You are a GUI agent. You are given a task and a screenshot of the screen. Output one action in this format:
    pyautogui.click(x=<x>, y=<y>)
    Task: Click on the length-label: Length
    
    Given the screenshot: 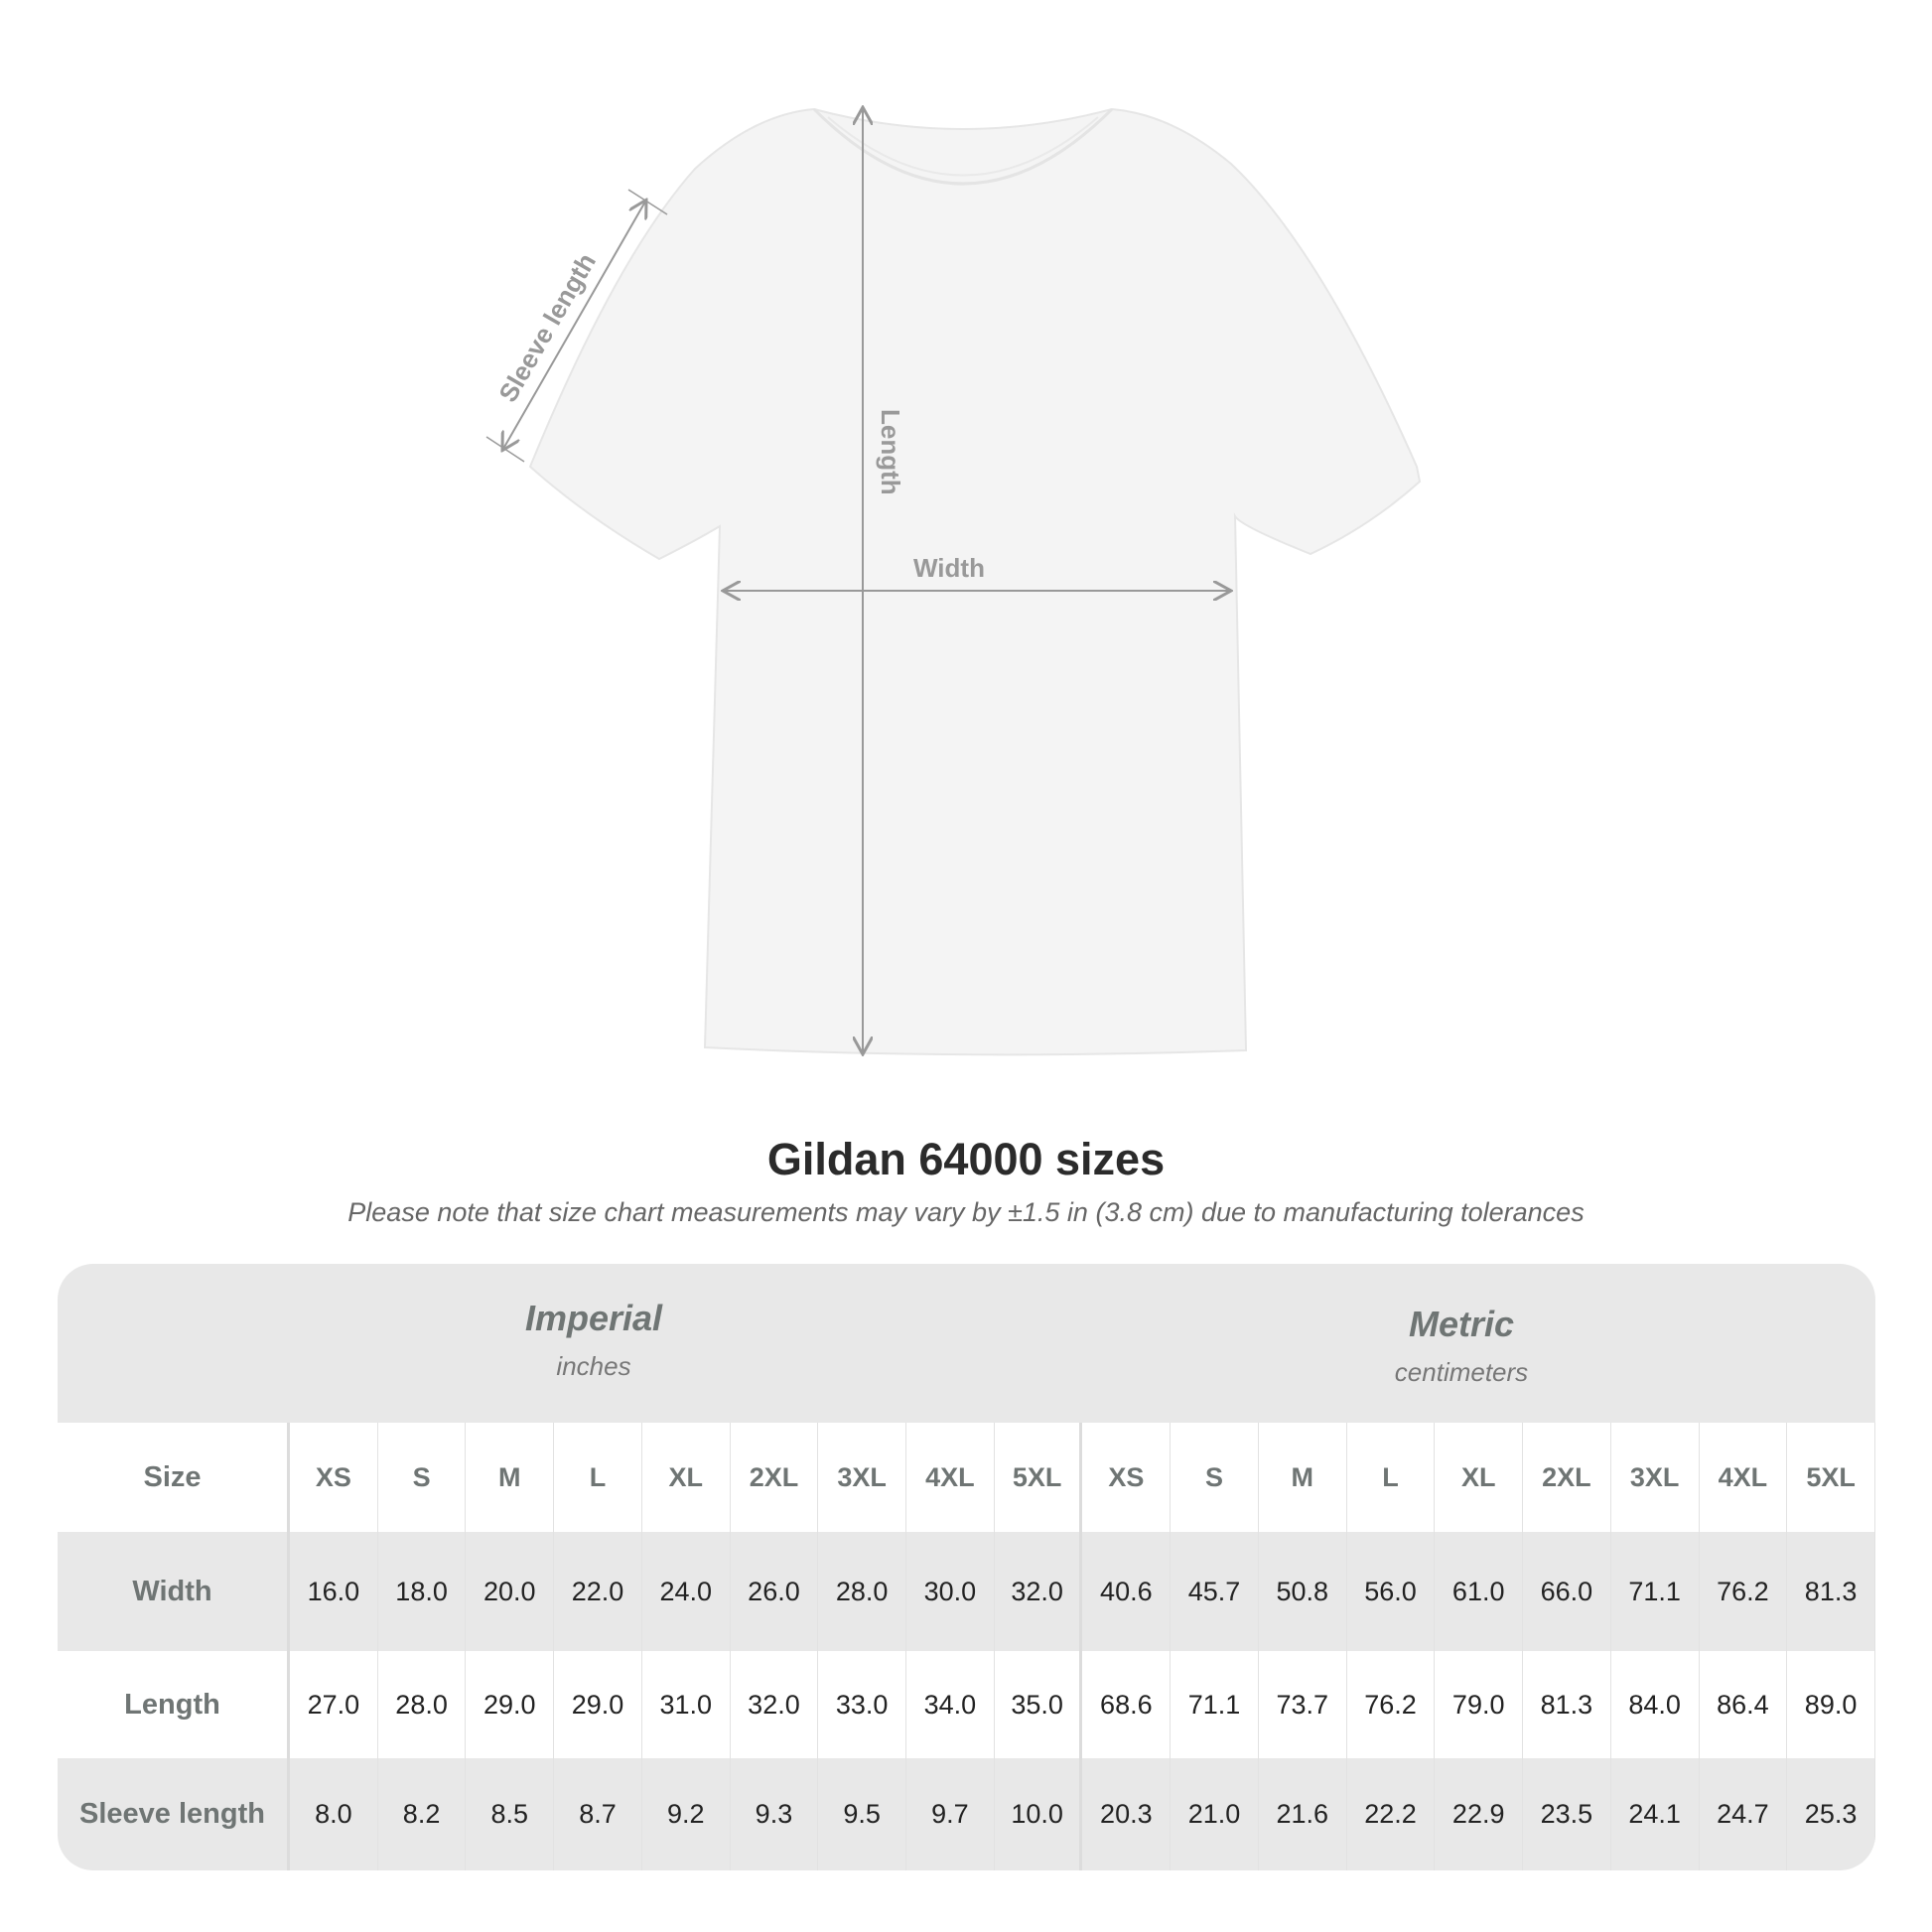 What is the action you would take?
    pyautogui.click(x=890, y=452)
    